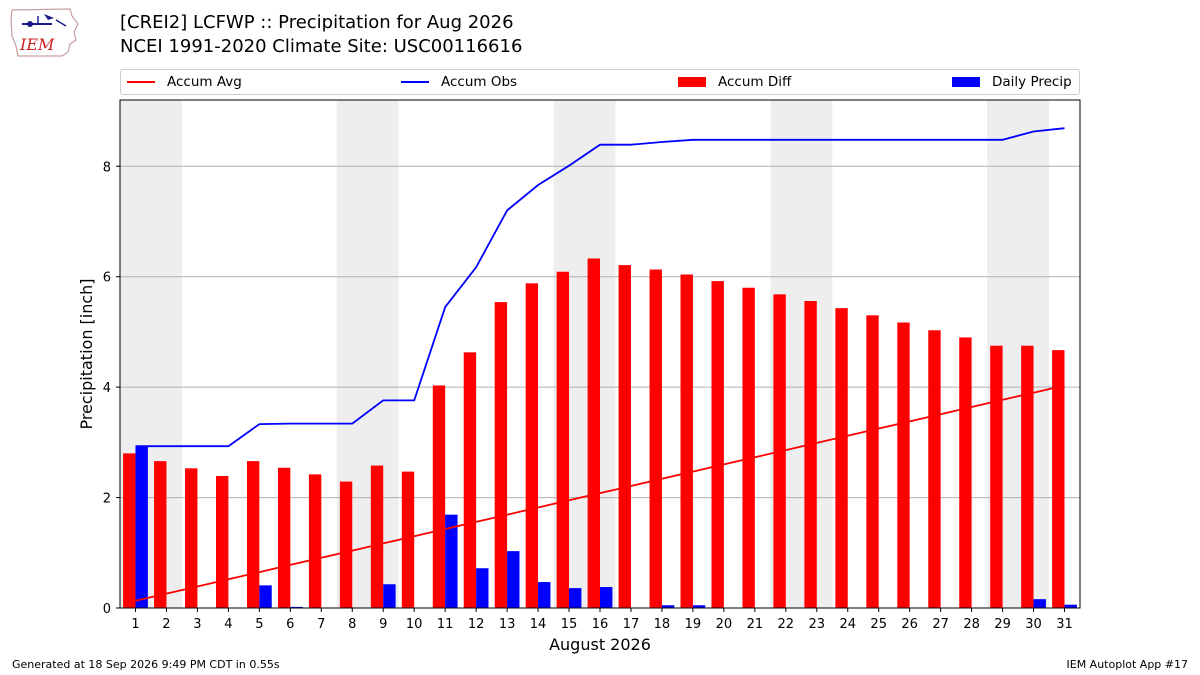 Image resolution: width=1200 pixels, height=675 pixels. I want to click on x-tick-label: 12, so click(476, 624).